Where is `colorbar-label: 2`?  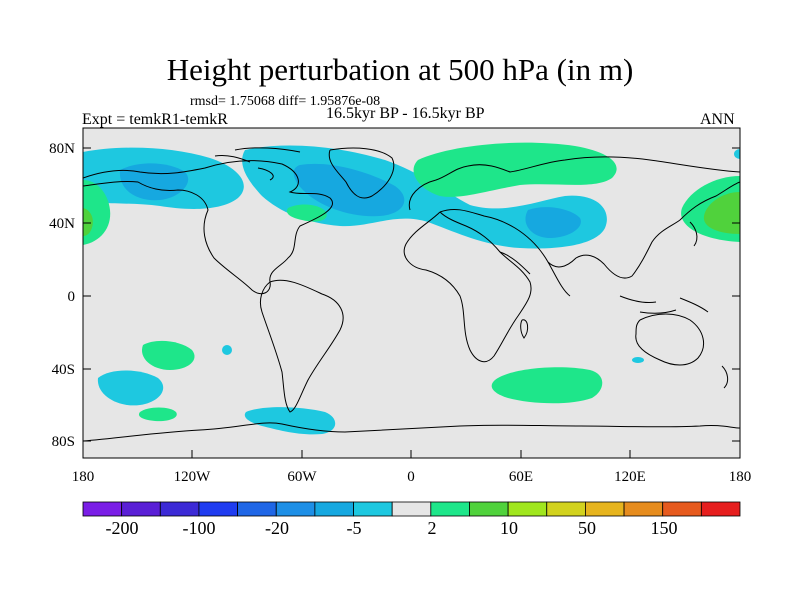 colorbar-label: 2 is located at coordinates (432, 528).